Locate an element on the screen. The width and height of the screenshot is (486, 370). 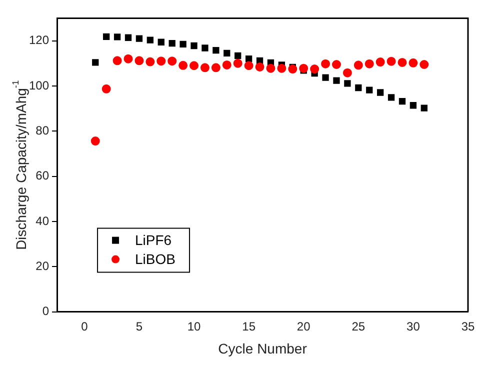
legend-label: LiBOB is located at coordinates (155, 259).